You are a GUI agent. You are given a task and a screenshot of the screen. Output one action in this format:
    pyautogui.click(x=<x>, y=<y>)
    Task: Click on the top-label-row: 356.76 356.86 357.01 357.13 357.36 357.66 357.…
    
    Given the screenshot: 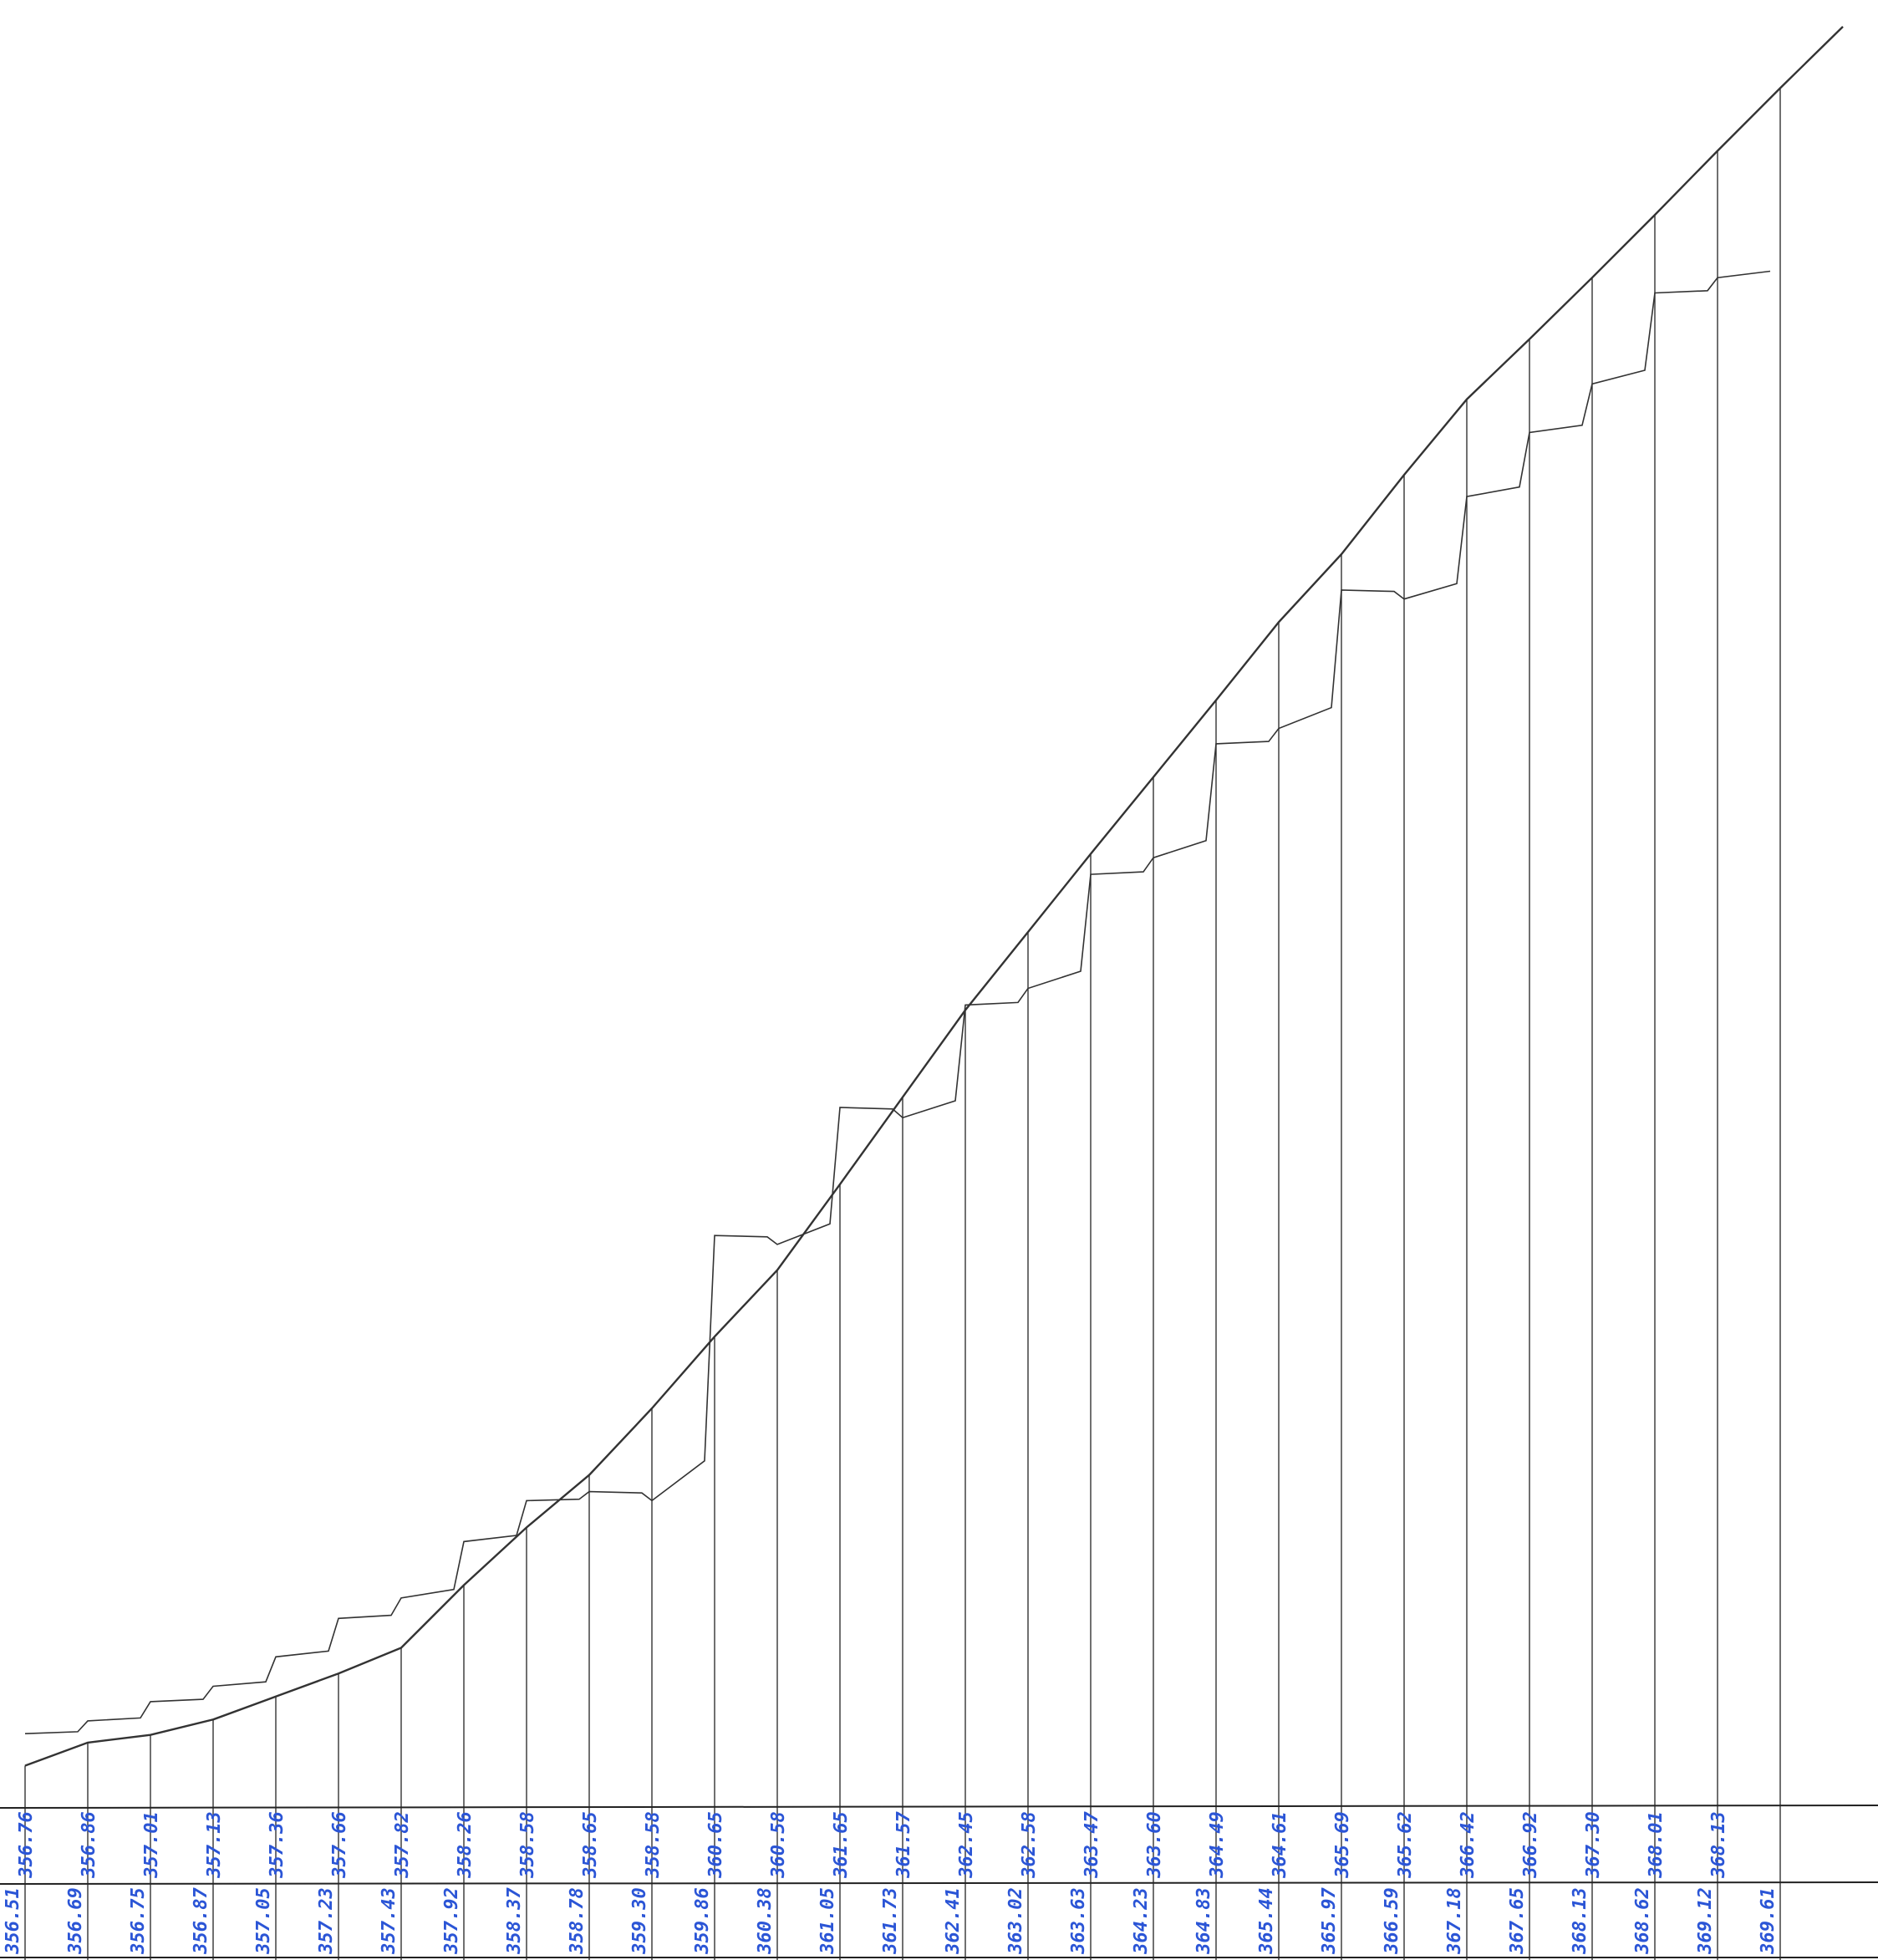 What is the action you would take?
    pyautogui.click(x=873, y=1845)
    